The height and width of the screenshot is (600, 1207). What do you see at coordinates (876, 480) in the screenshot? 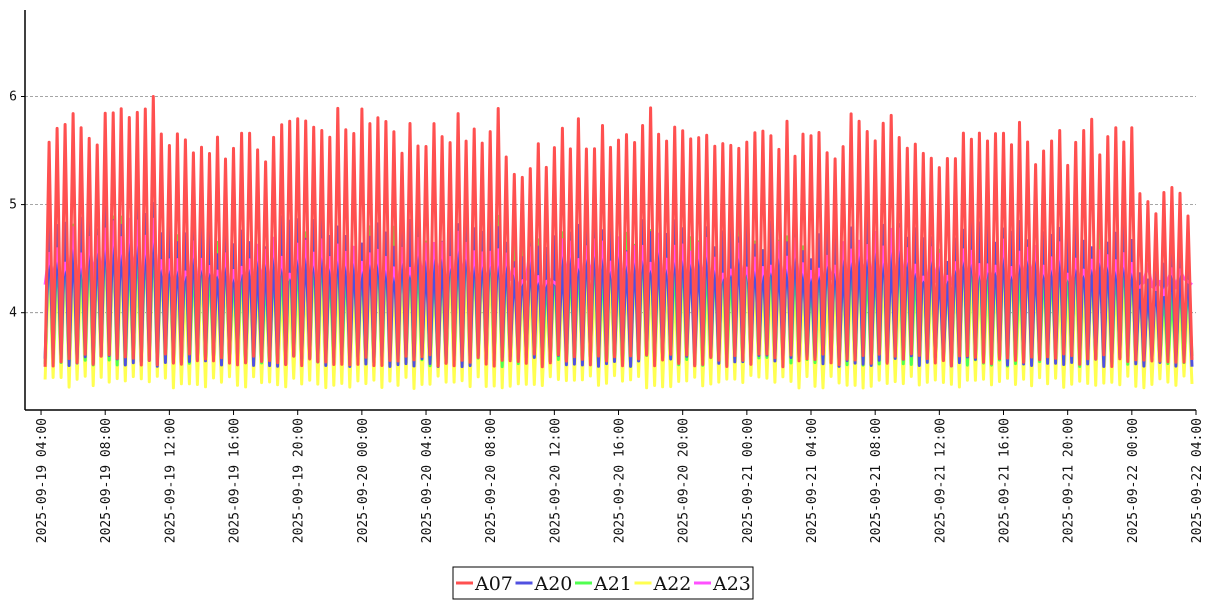
I see `xtick-label: 2025-09-21 08:00` at bounding box center [876, 480].